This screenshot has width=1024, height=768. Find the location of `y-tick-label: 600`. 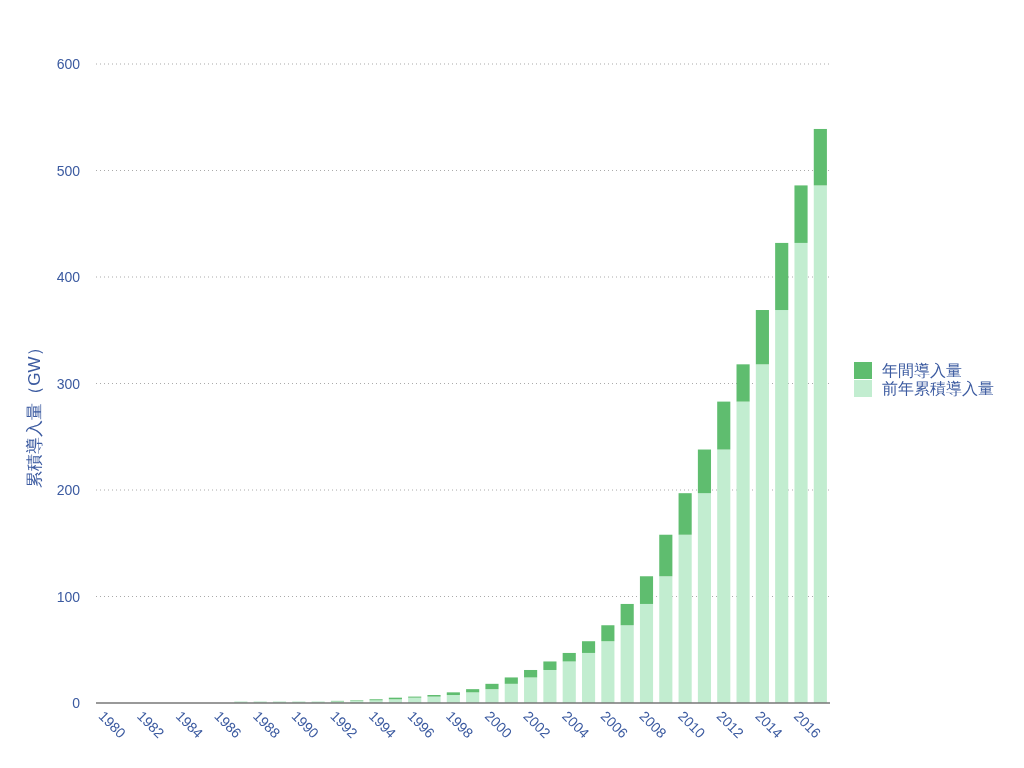

y-tick-label: 600 is located at coordinates (68, 64).